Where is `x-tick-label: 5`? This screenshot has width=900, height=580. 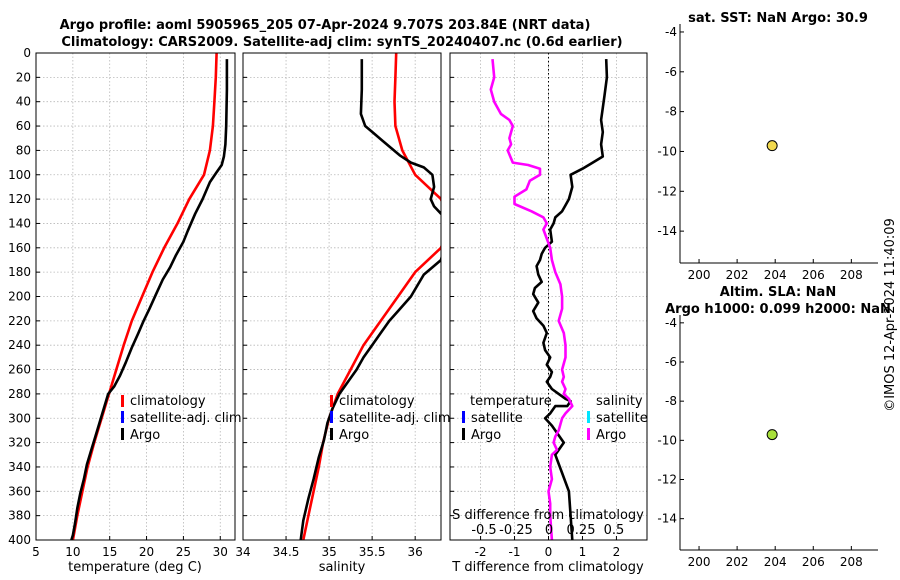 x-tick-label: 5 is located at coordinates (36, 552).